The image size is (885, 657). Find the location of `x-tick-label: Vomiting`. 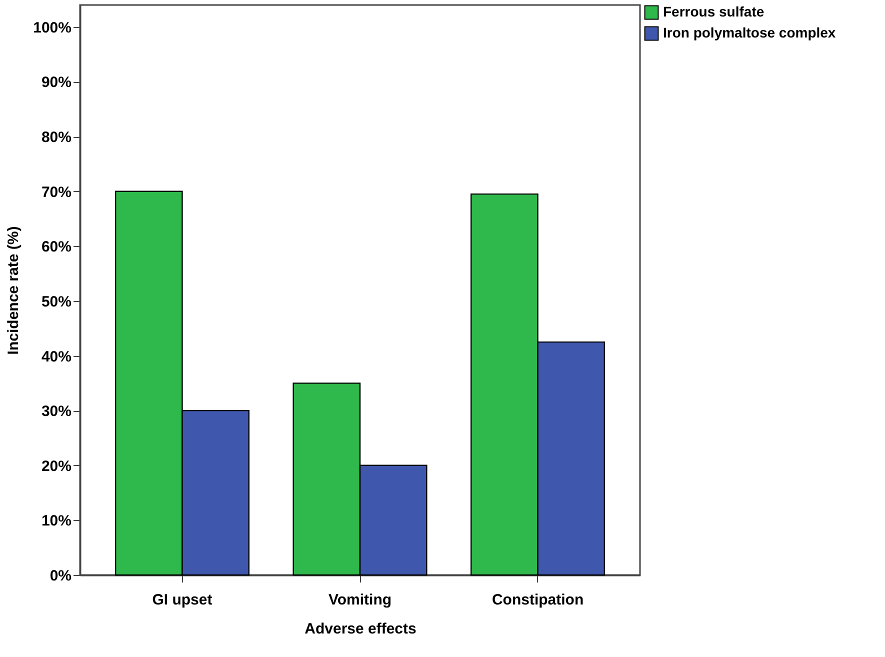

x-tick-label: Vomiting is located at coordinates (360, 600).